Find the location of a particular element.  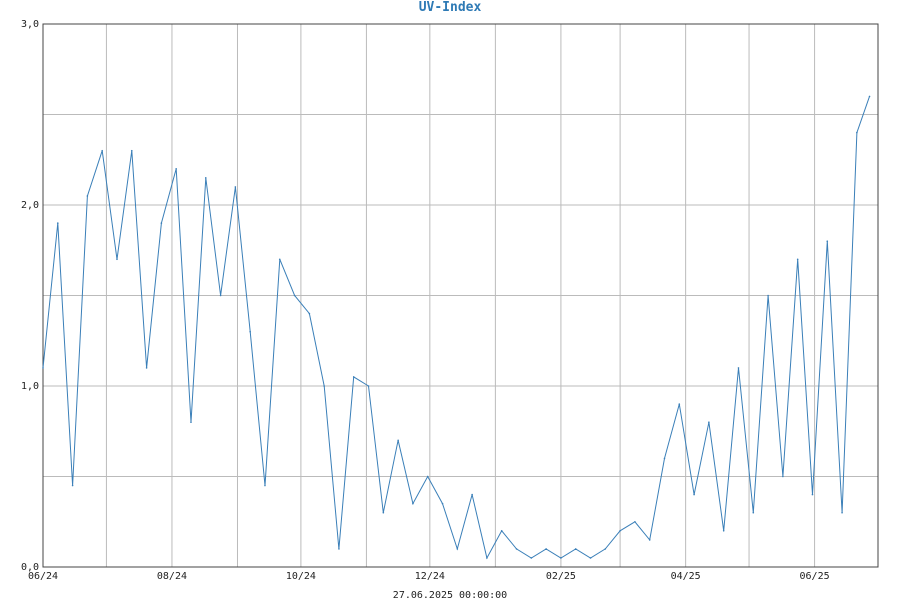

y-tick-label: 1,0 is located at coordinates (30, 386).